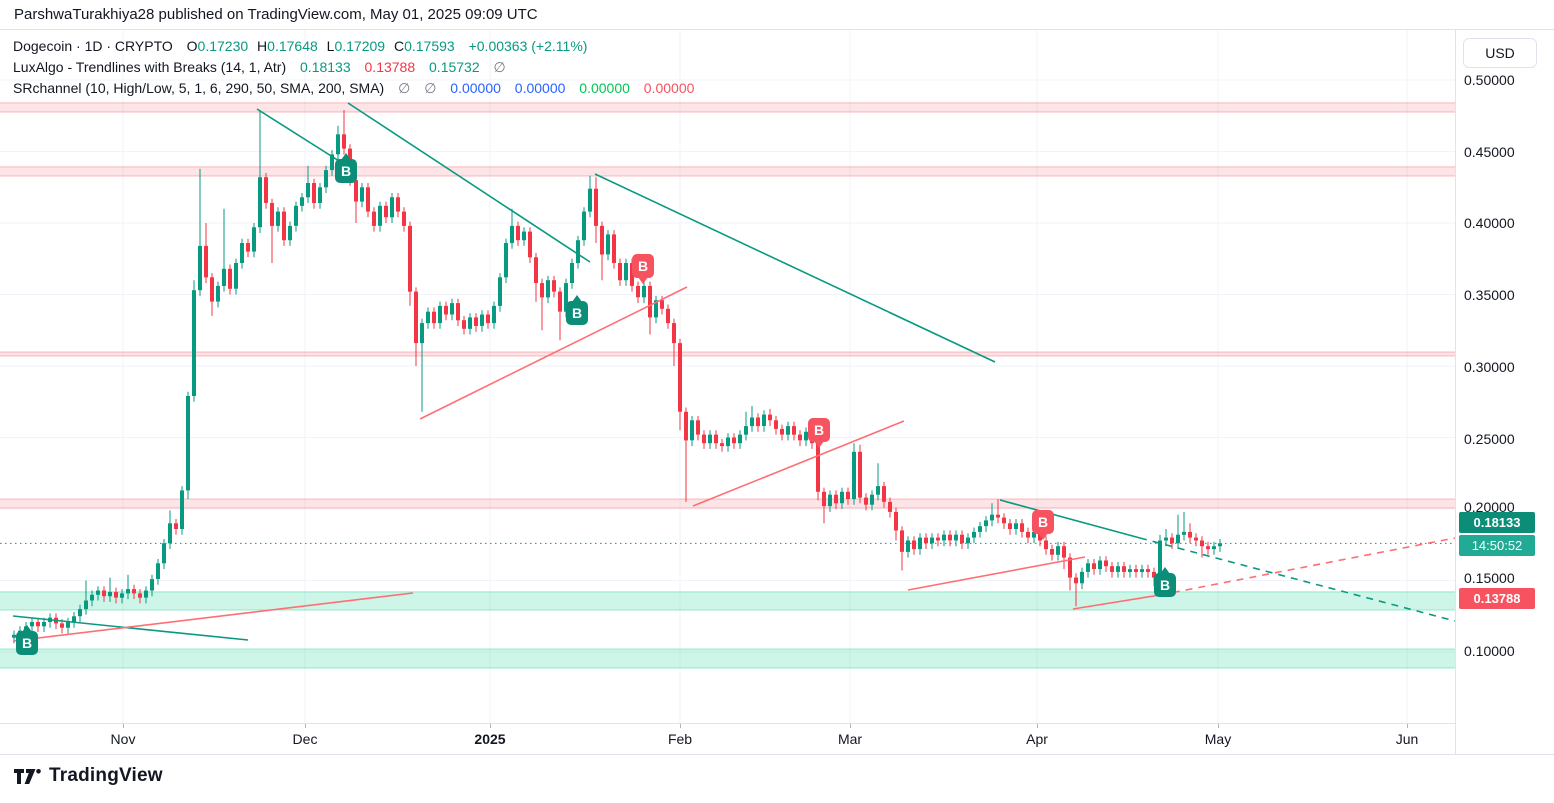 This screenshot has height=803, width=1554. I want to click on close-label: C, so click(399, 46).